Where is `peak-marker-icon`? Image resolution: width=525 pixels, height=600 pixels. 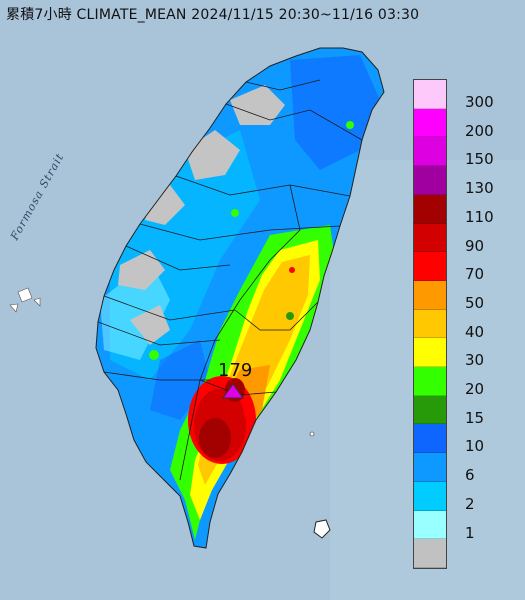 peak-marker-icon is located at coordinates (233, 391).